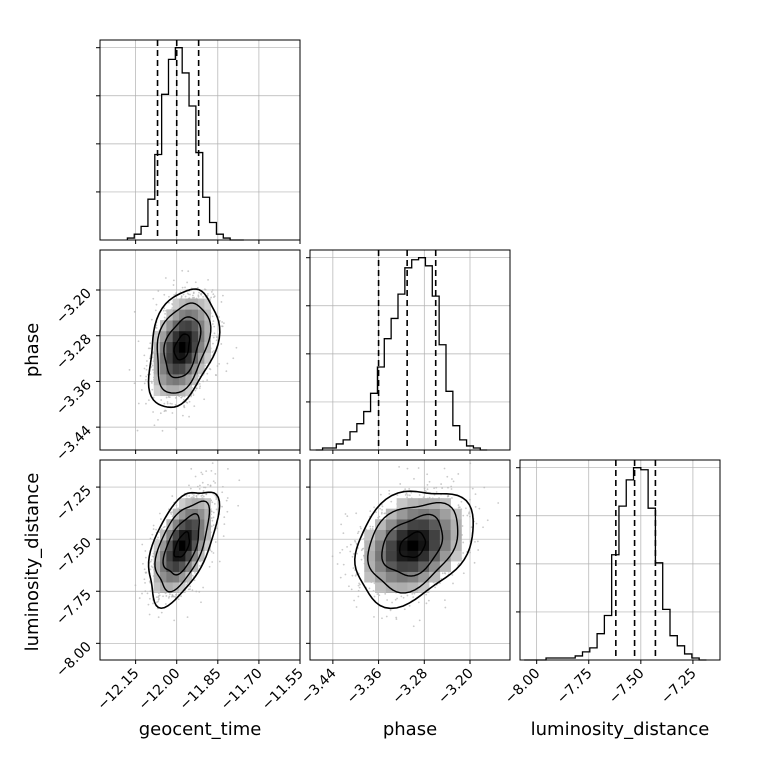  I want to click on y-axis-label-luminosity-distance: luminosity_distance, so click(32, 562).